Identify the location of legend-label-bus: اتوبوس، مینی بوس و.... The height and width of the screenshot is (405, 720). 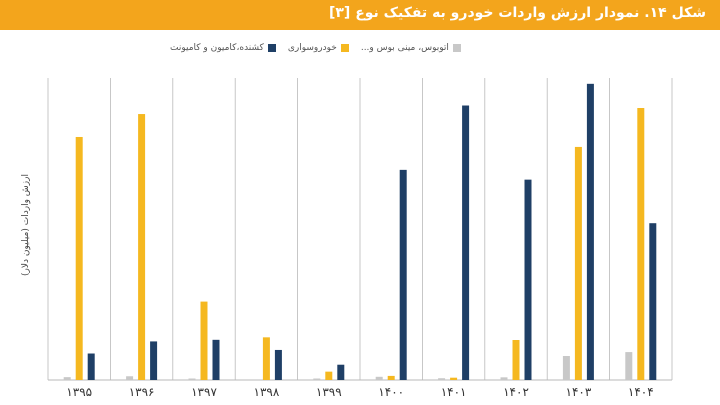
(404, 48).